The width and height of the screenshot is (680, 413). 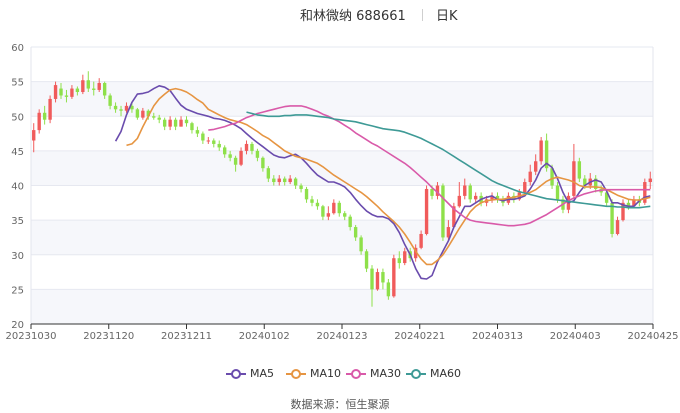 I want to click on chart-title: 和林微纳 688661 日K, so click(x=340, y=15).